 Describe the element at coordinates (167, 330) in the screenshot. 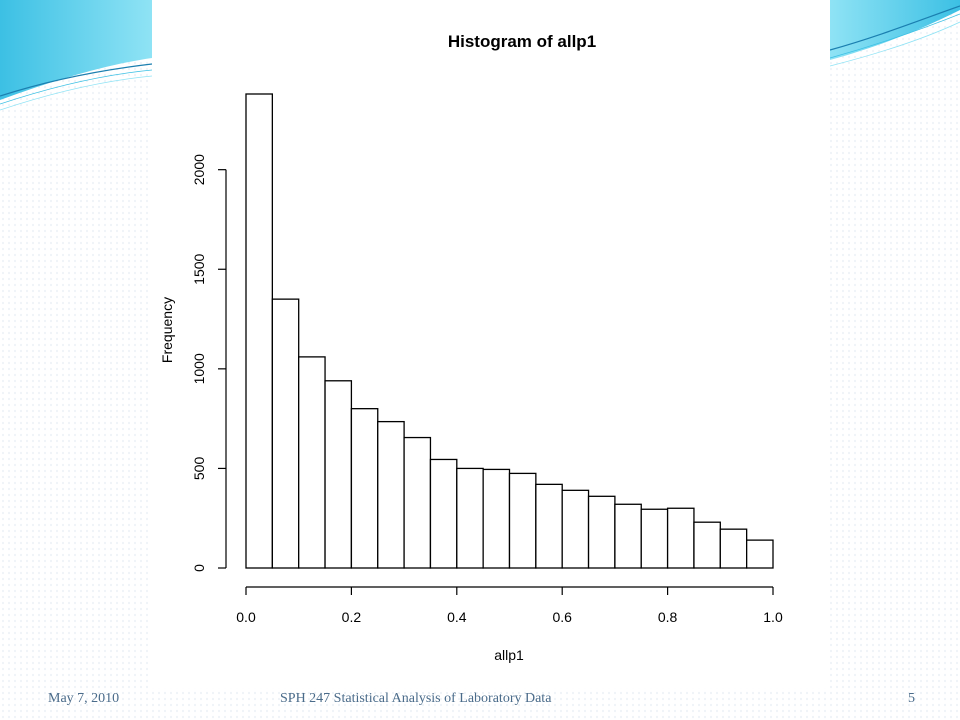

I see `y-axis-label: Frequency` at that location.